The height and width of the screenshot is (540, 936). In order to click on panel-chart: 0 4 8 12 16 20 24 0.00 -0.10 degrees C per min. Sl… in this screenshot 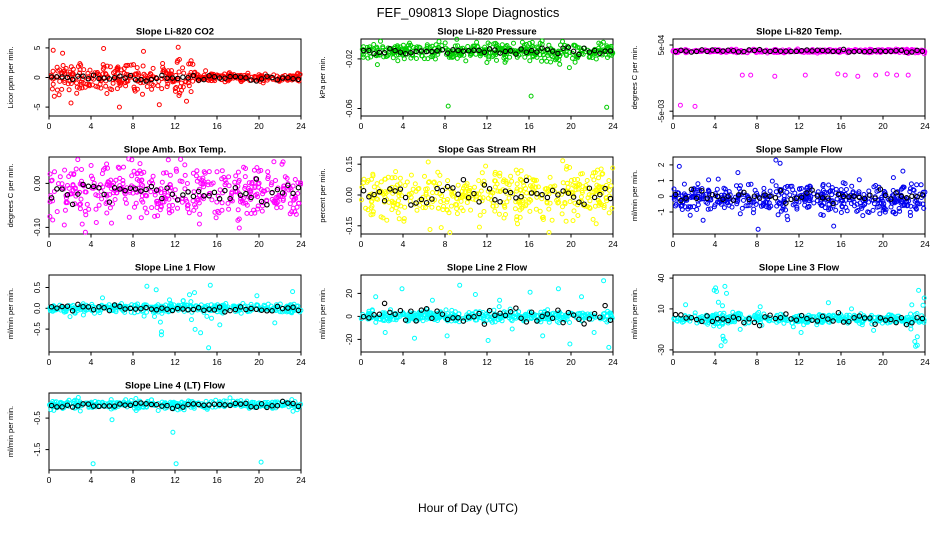, I will do `click(156, 197)`.